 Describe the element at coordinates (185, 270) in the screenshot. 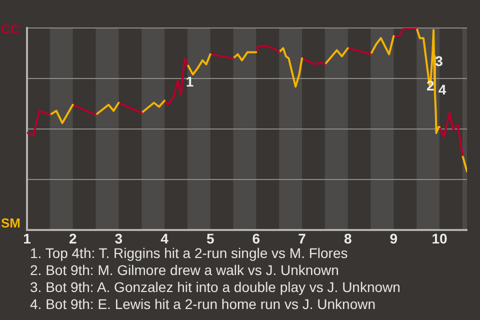

I see `text: 2. Bot 9th: M. Gilmore drew a walk vs J. Unknown` at that location.